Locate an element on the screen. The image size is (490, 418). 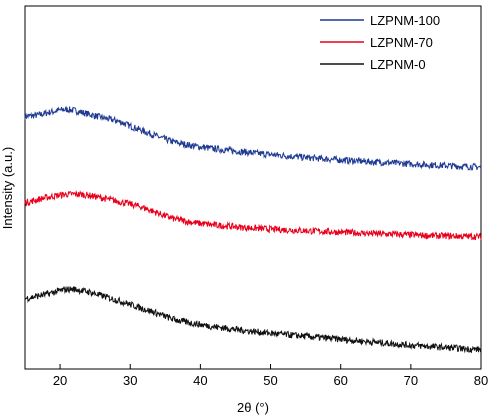
x-tick-label-50: 50 is located at coordinates (270, 380).